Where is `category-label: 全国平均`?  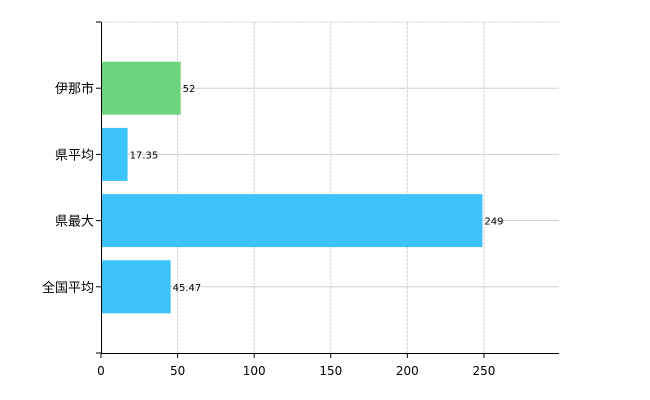 category-label: 全国平均 is located at coordinates (68, 288).